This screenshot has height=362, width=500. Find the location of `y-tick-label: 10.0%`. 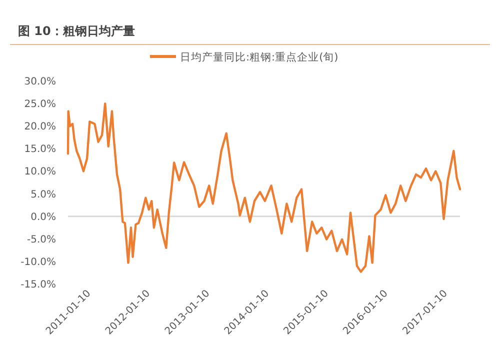

y-tick-label: 10.0% is located at coordinates (40, 172).